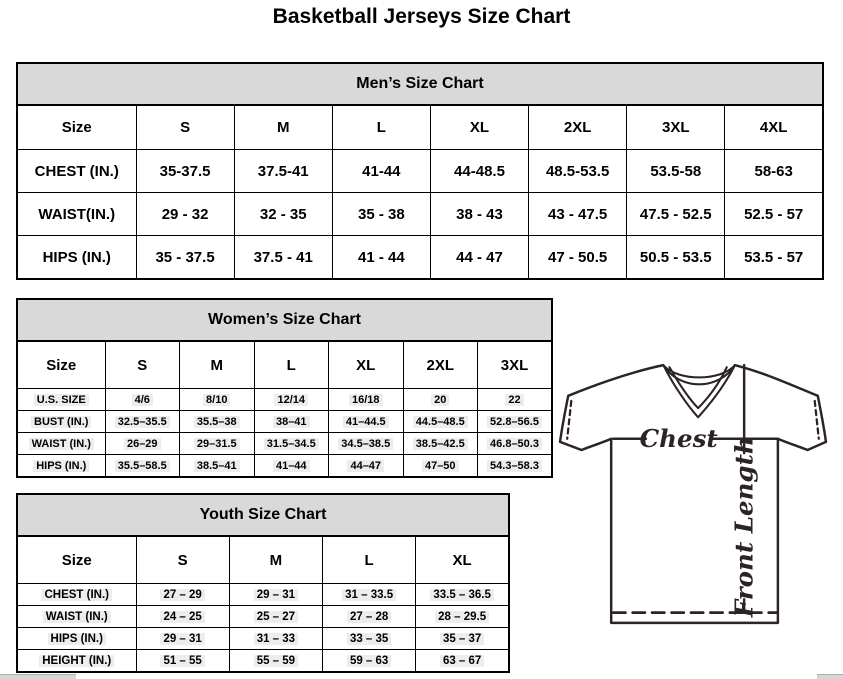 Image resolution: width=843 pixels, height=679 pixels. Describe the element at coordinates (440, 421) in the screenshot. I see `size-value-cell: 44.5–48.5` at that location.